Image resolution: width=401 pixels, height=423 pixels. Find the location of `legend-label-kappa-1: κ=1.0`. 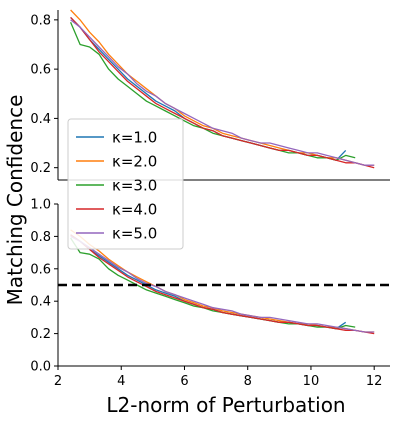

legend-label-kappa-1: κ=1.0 is located at coordinates (134, 138).